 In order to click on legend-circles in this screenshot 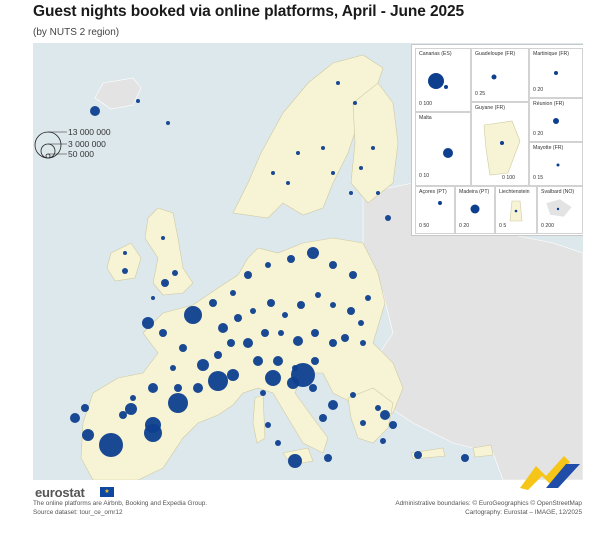, I will do `click(50, 145)`.